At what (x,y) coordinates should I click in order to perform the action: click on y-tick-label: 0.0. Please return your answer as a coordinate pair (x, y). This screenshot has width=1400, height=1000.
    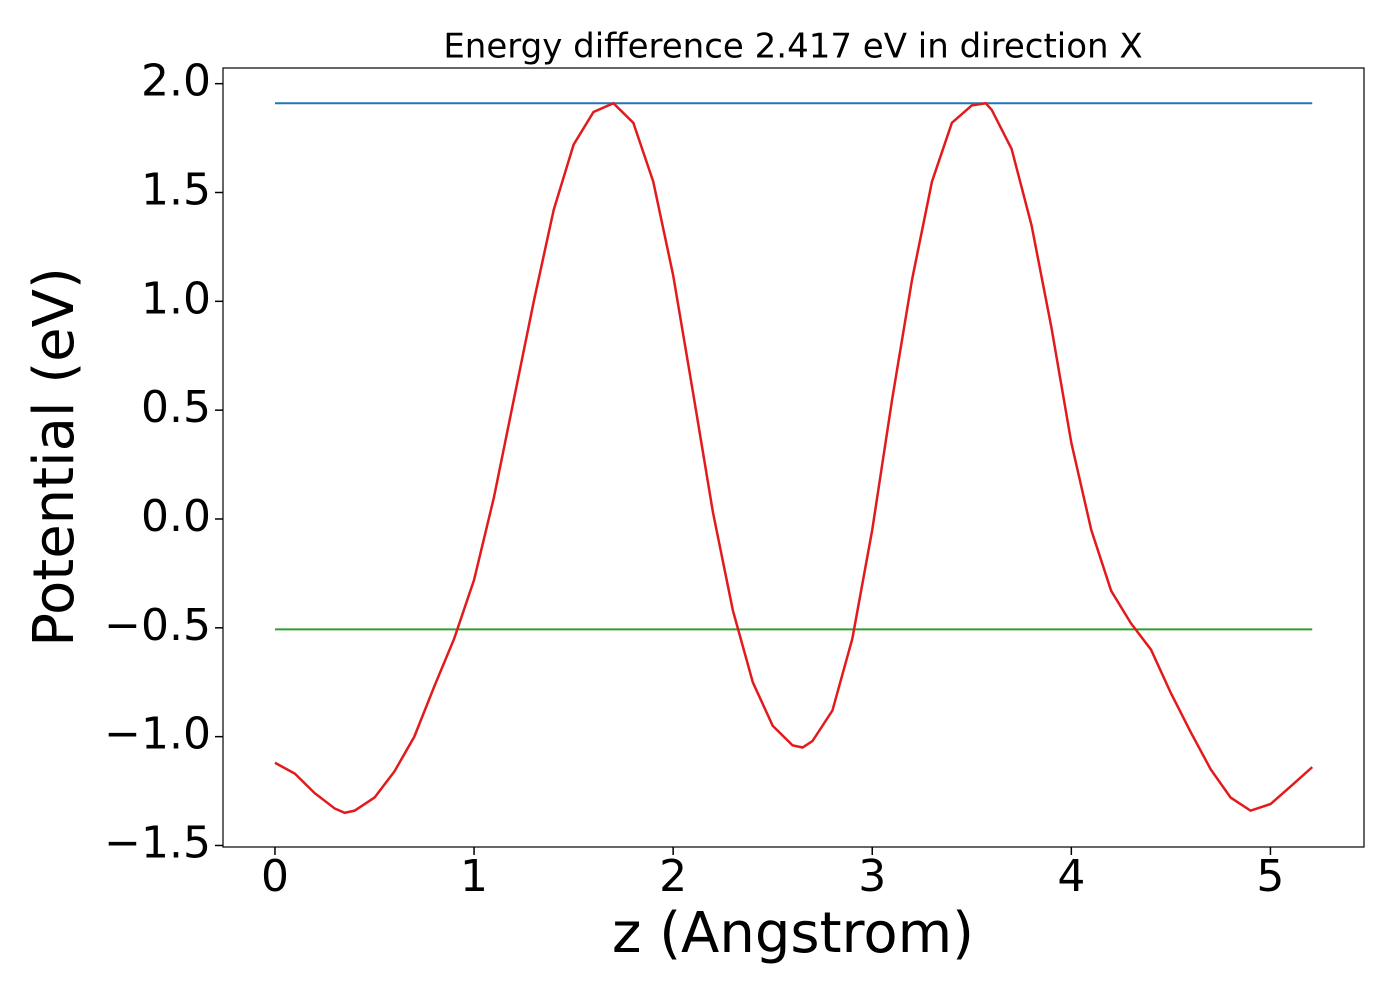
    Looking at the image, I should click on (176, 516).